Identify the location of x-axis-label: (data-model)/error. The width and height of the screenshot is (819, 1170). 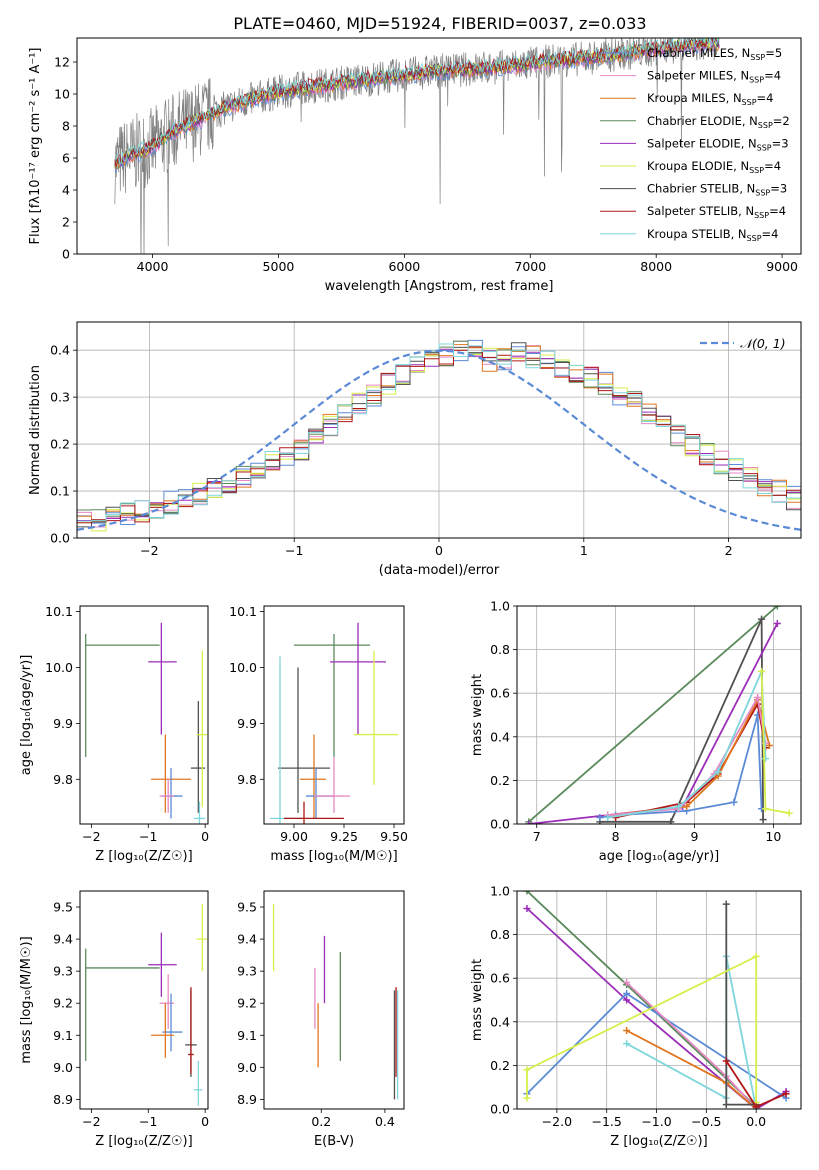
(439, 570).